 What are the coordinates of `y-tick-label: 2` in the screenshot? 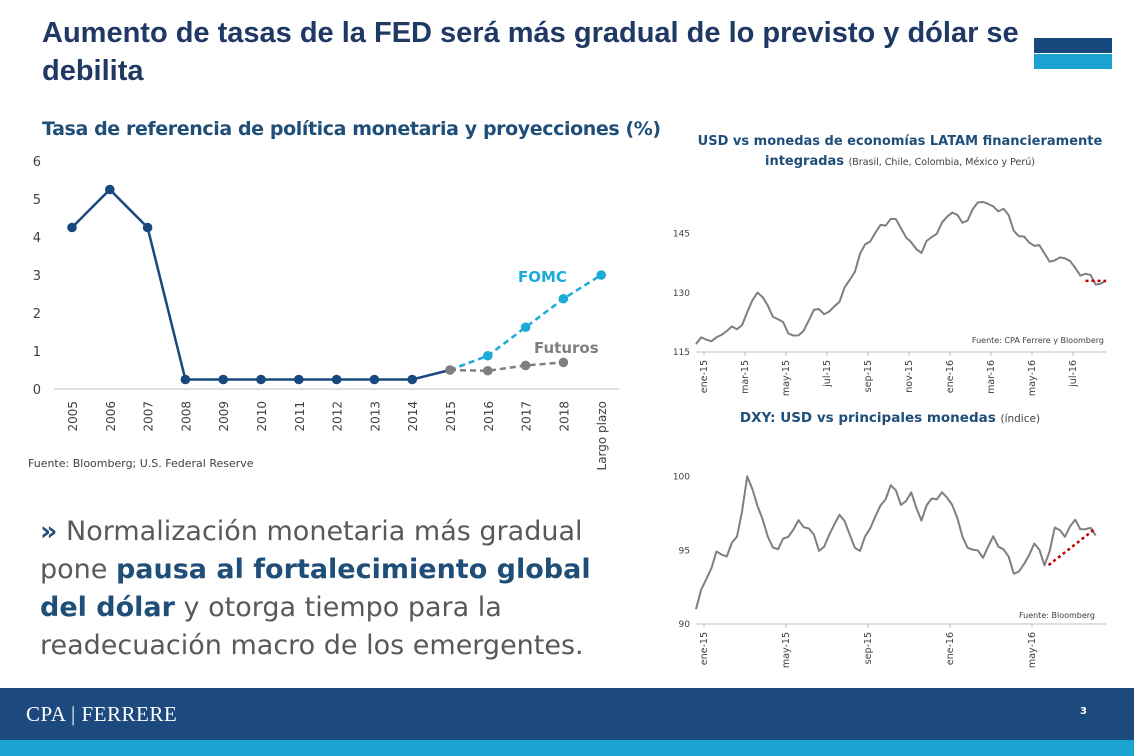 It's located at (37, 314).